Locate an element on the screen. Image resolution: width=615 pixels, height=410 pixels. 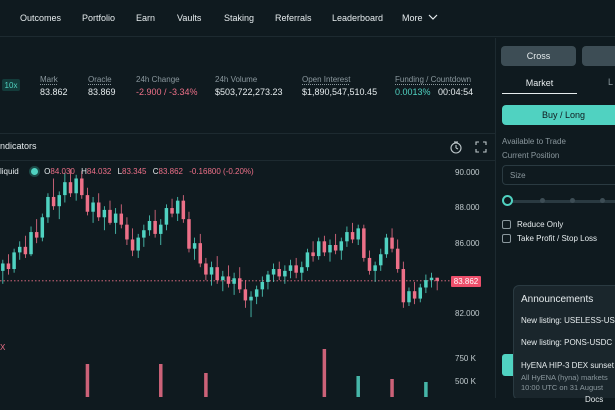
stat-oracle: Oracle 83.869 is located at coordinates (102, 86).